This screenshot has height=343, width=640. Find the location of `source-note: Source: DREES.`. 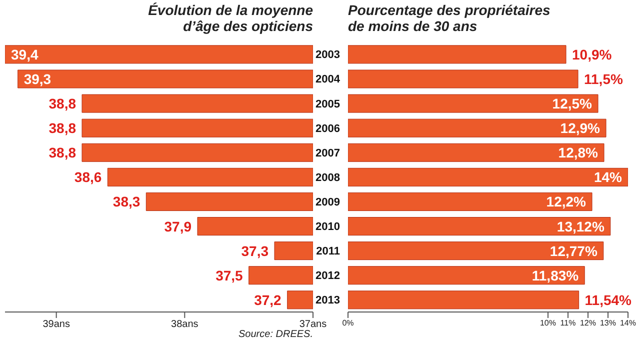

source-note: Source: DREES. is located at coordinates (275, 334).